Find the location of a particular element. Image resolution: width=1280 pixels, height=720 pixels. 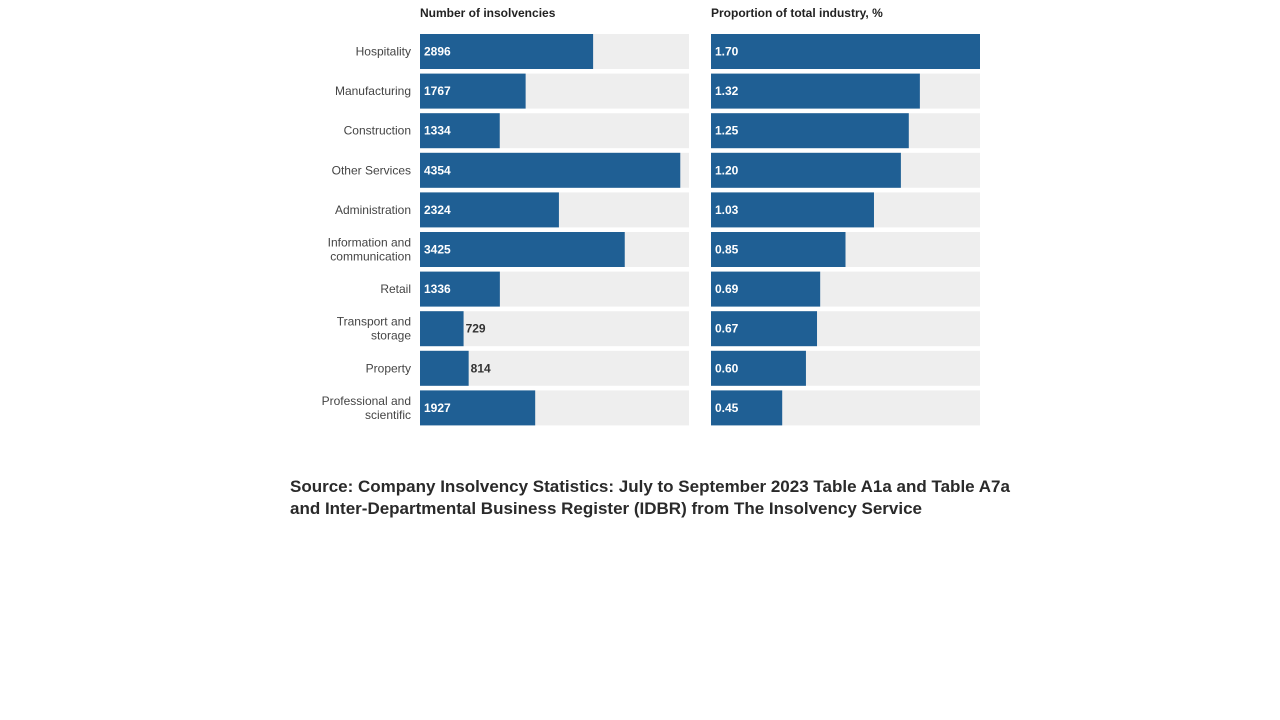

data-label: 1.03 is located at coordinates (727, 210).